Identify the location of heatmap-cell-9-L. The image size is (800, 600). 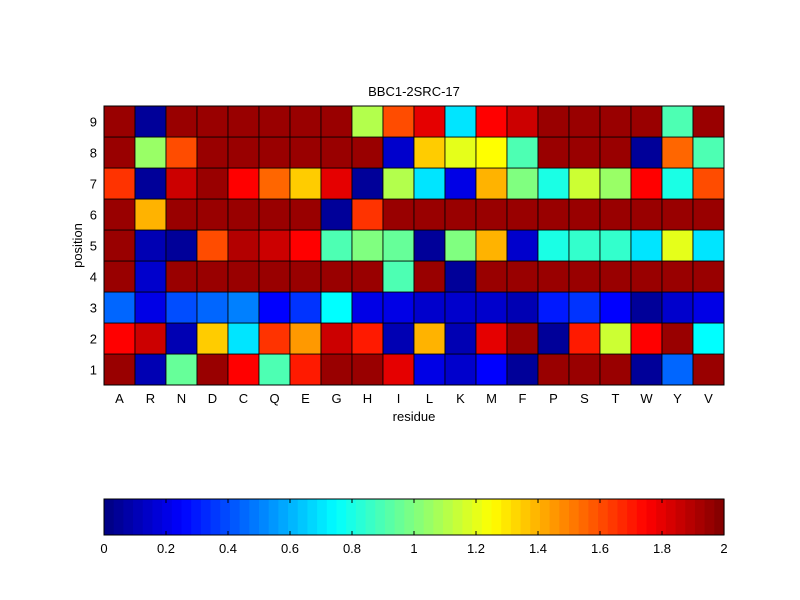
(429, 121).